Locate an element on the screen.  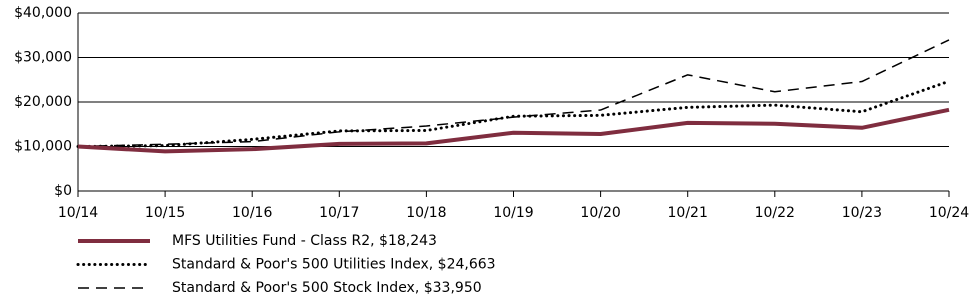
x-tick-label: 10/18 is located at coordinates (426, 213).